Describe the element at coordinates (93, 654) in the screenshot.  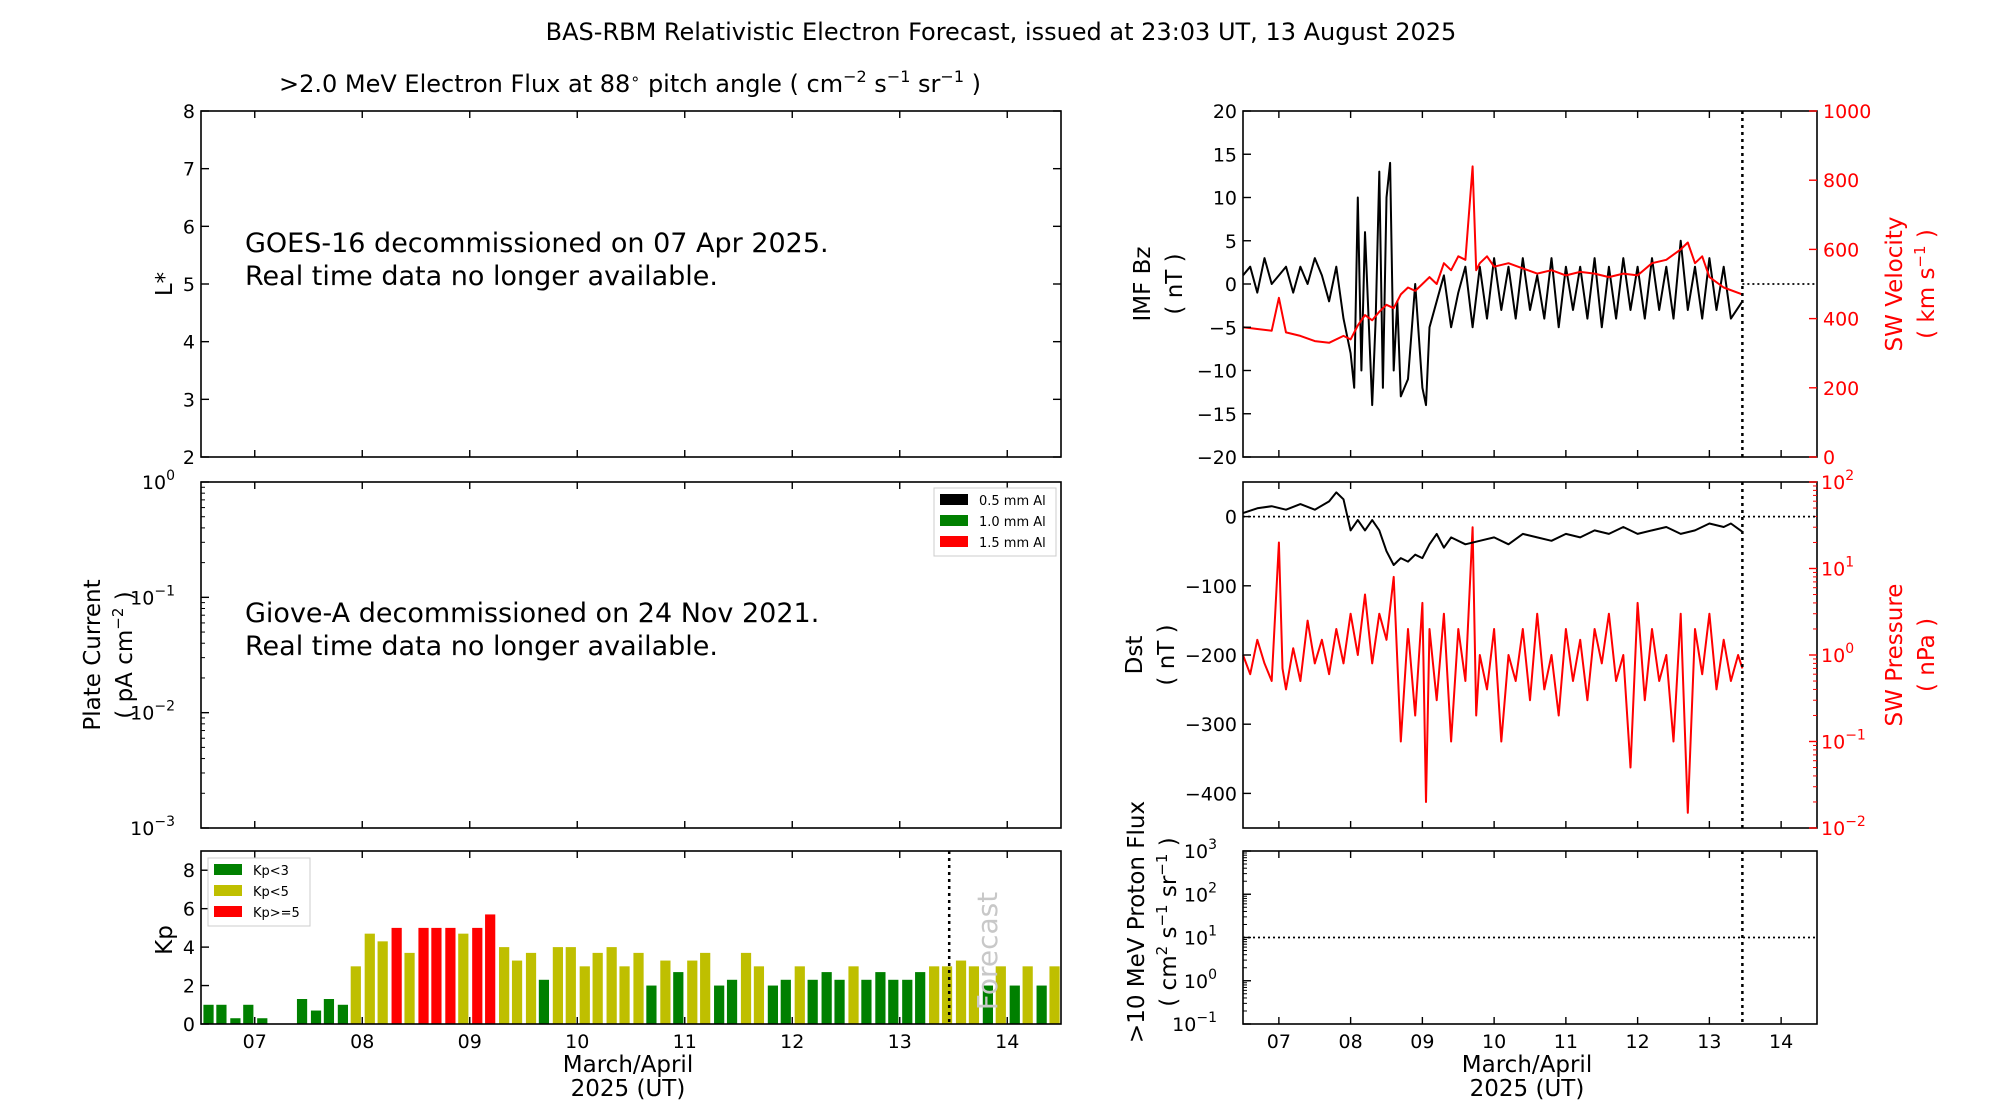
I see `plate-current-ylabel: Plate Current` at that location.